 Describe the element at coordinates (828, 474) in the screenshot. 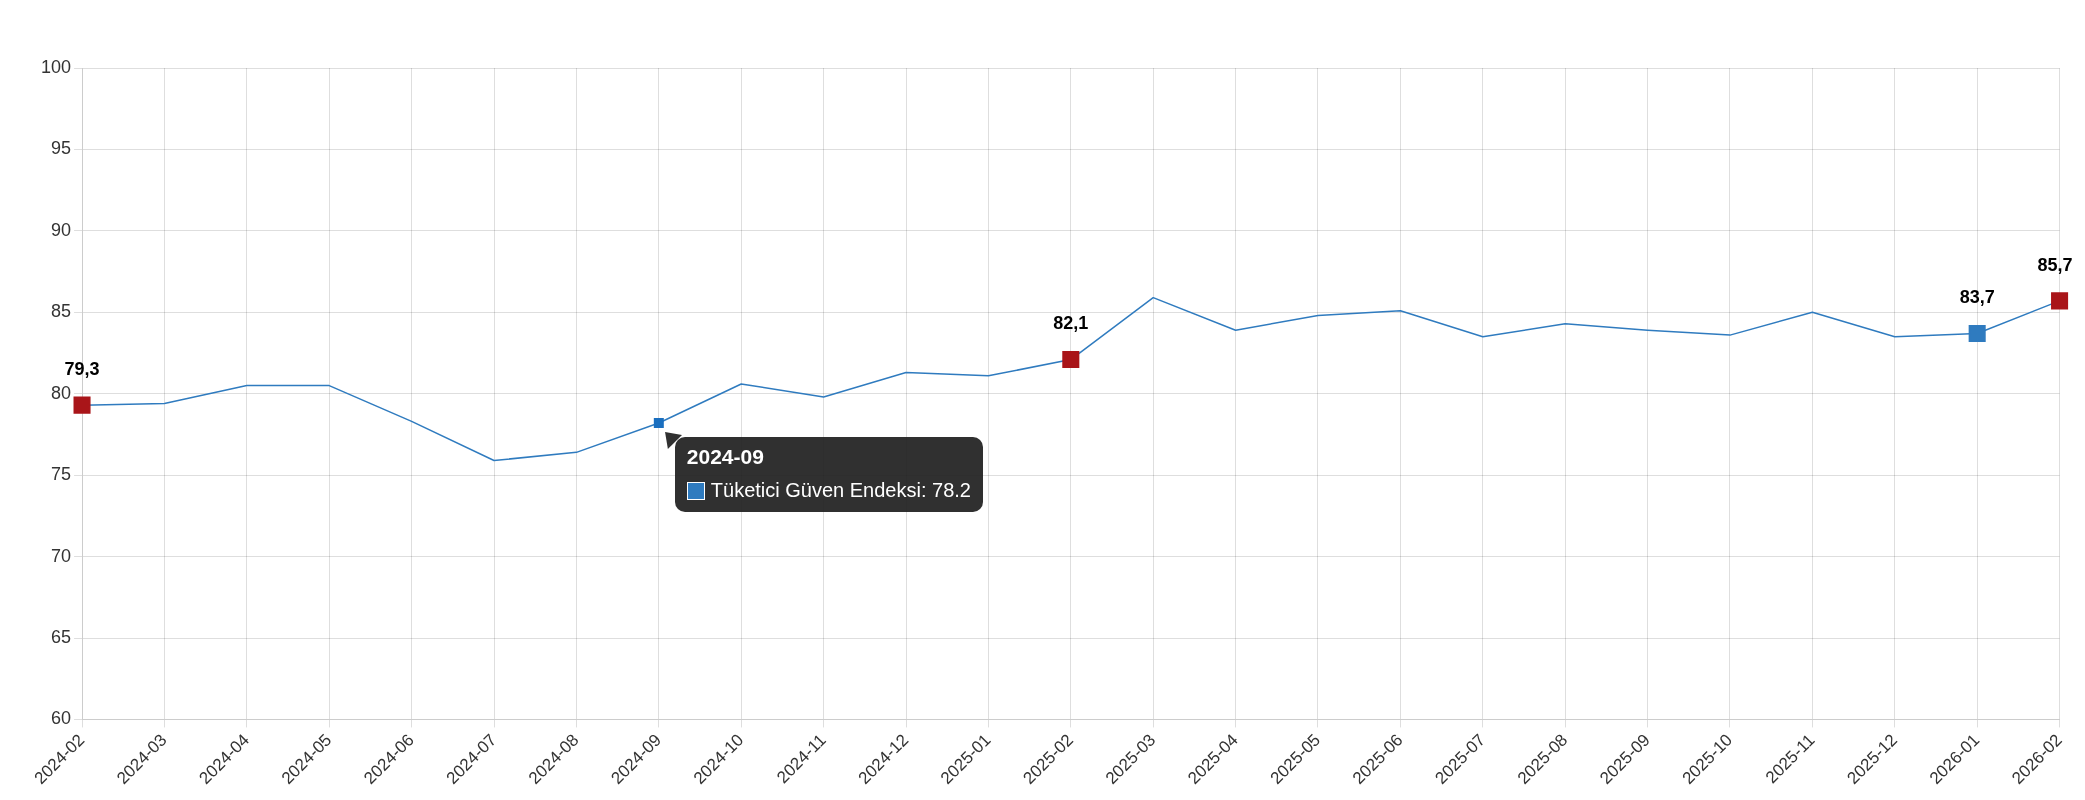

I see `annotation: 2024-09 Tüketici Güven Endeksi: 78.2` at that location.